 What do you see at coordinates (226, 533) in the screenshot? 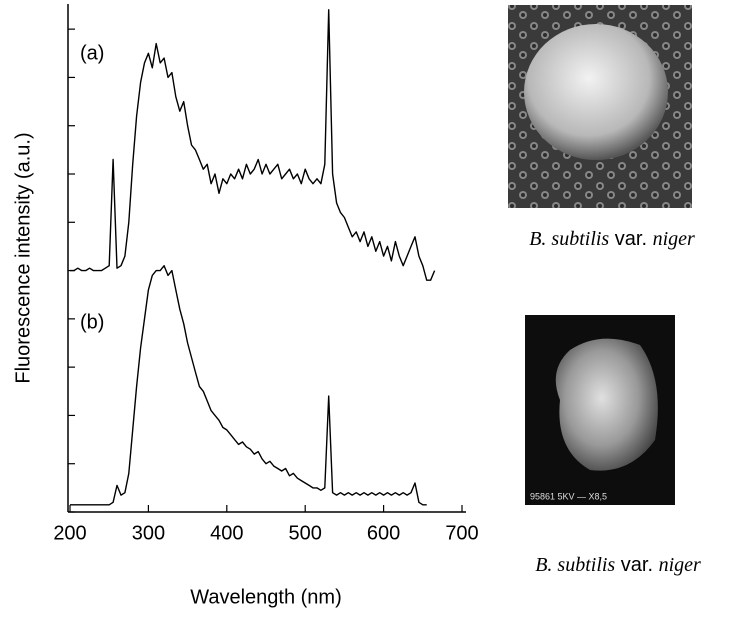
I see `x-tick-label: 400` at bounding box center [226, 533].